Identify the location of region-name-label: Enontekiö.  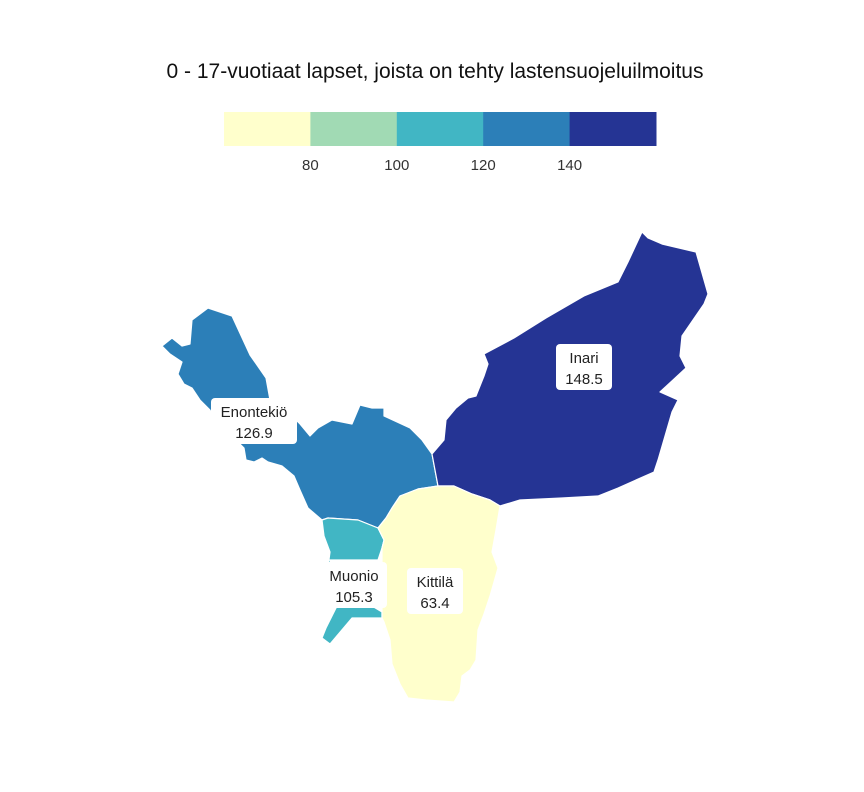
(254, 412).